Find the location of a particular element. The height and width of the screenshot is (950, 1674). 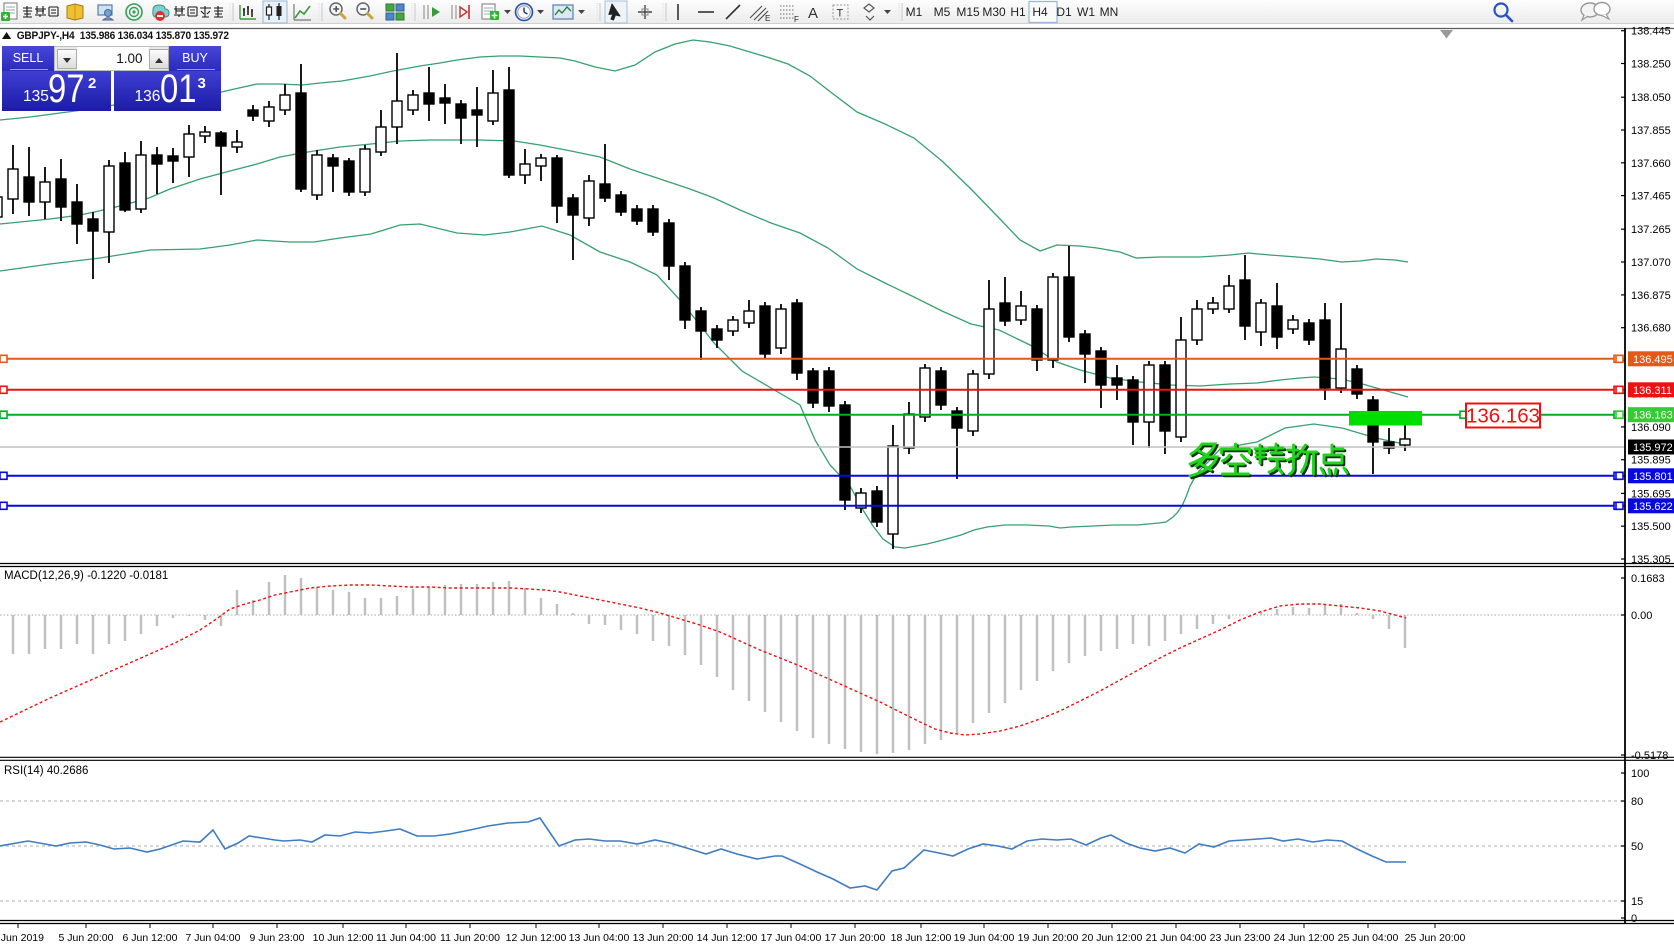

svg-text: MN is located at coordinates (1109, 12).